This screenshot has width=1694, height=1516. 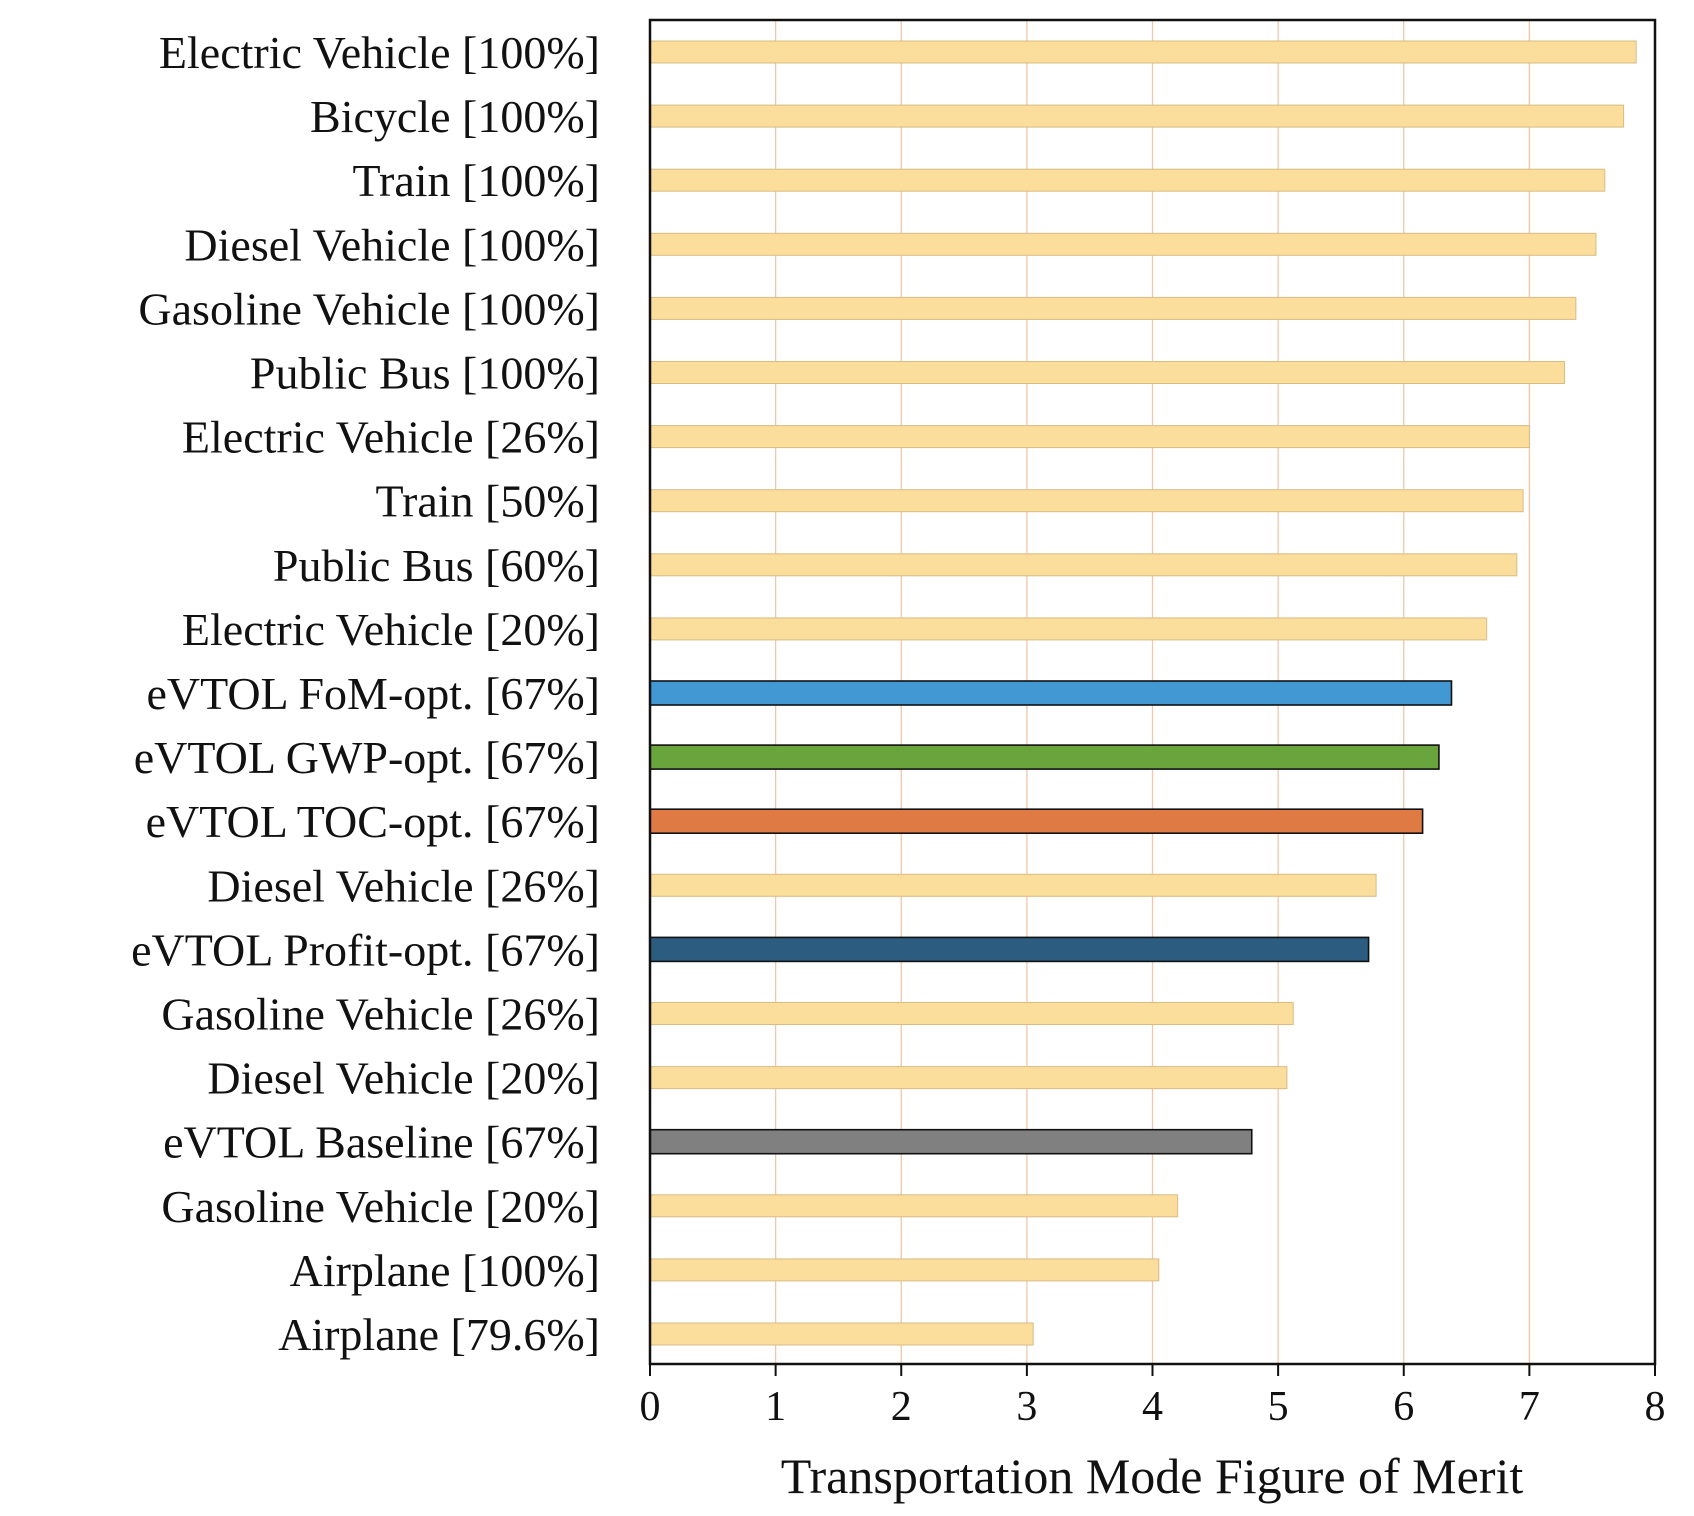 I want to click on category-label: Gasoline Vehicle [26%], so click(x=380, y=1014).